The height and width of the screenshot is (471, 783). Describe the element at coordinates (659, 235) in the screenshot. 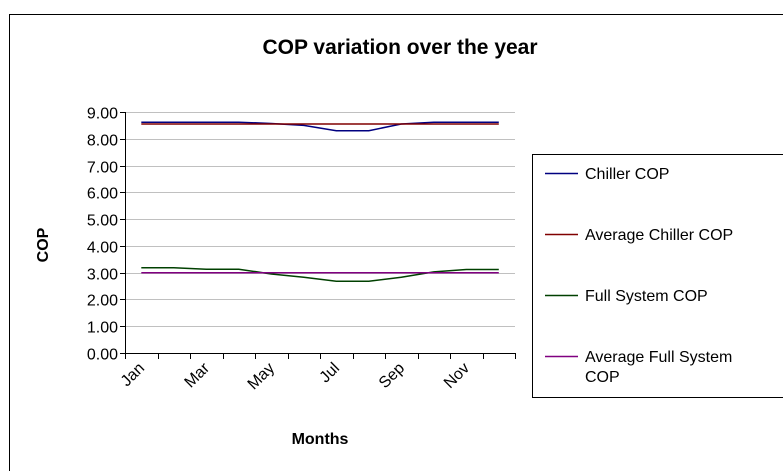

I see `legend-label: Average Chiller COP` at that location.